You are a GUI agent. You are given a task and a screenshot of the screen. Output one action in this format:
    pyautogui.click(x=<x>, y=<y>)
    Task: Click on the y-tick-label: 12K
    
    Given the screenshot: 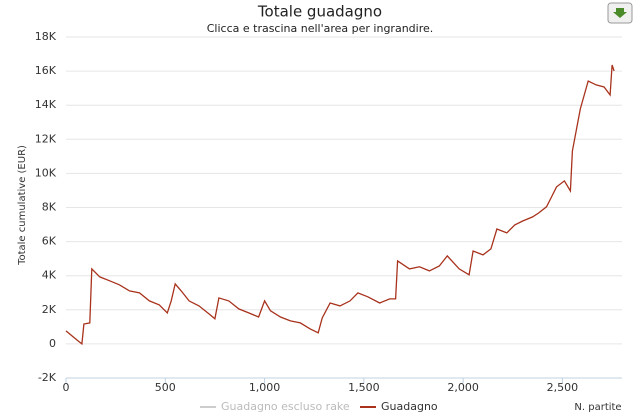 What is the action you would take?
    pyautogui.click(x=46, y=138)
    